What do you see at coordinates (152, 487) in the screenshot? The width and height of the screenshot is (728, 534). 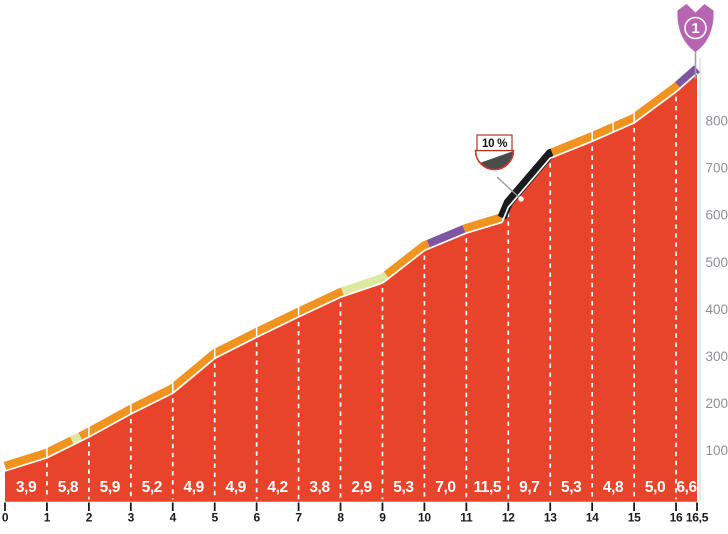 I see `gradient-value-label: 5,2` at bounding box center [152, 487].